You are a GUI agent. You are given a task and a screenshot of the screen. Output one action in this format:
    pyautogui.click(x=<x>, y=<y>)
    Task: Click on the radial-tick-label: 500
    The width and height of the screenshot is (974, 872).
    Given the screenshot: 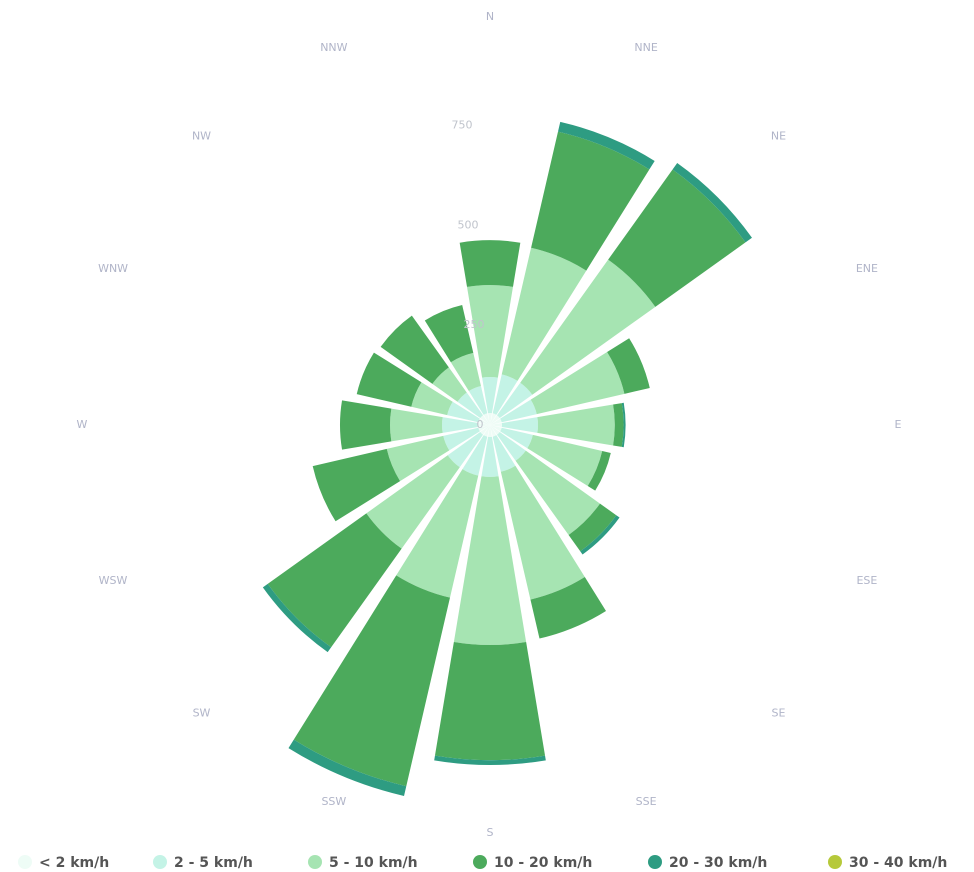 What is the action you would take?
    pyautogui.click(x=468, y=224)
    